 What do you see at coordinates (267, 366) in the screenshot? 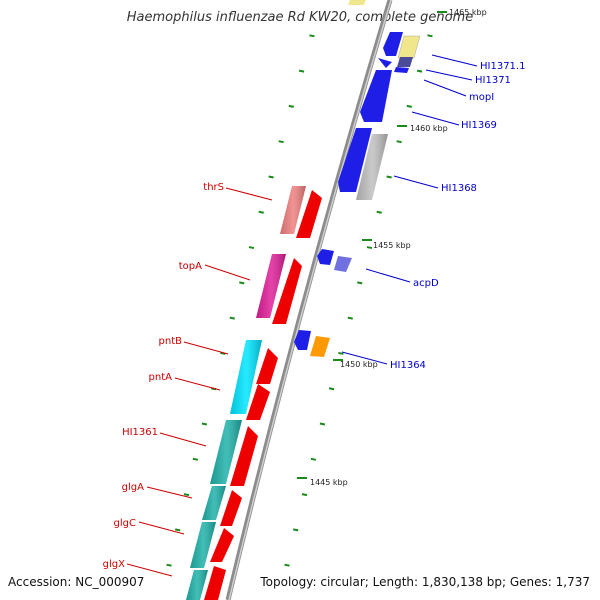
I see `gene-pntB-arrow` at bounding box center [267, 366].